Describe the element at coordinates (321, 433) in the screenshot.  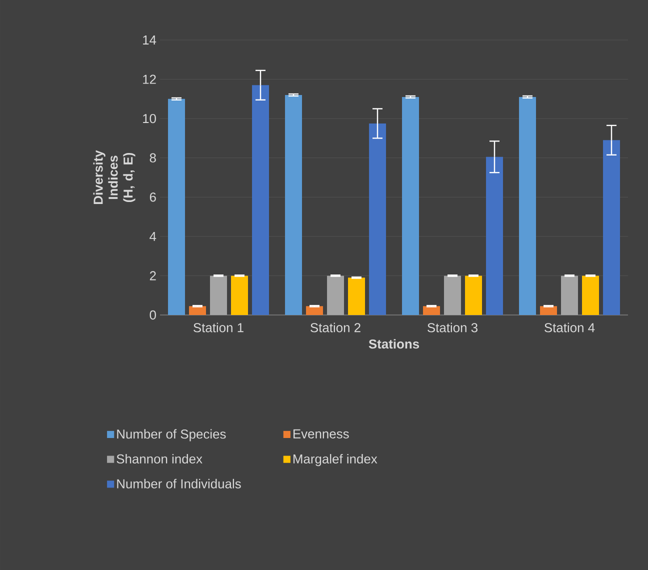
I see `legend-label: Evenness` at that location.